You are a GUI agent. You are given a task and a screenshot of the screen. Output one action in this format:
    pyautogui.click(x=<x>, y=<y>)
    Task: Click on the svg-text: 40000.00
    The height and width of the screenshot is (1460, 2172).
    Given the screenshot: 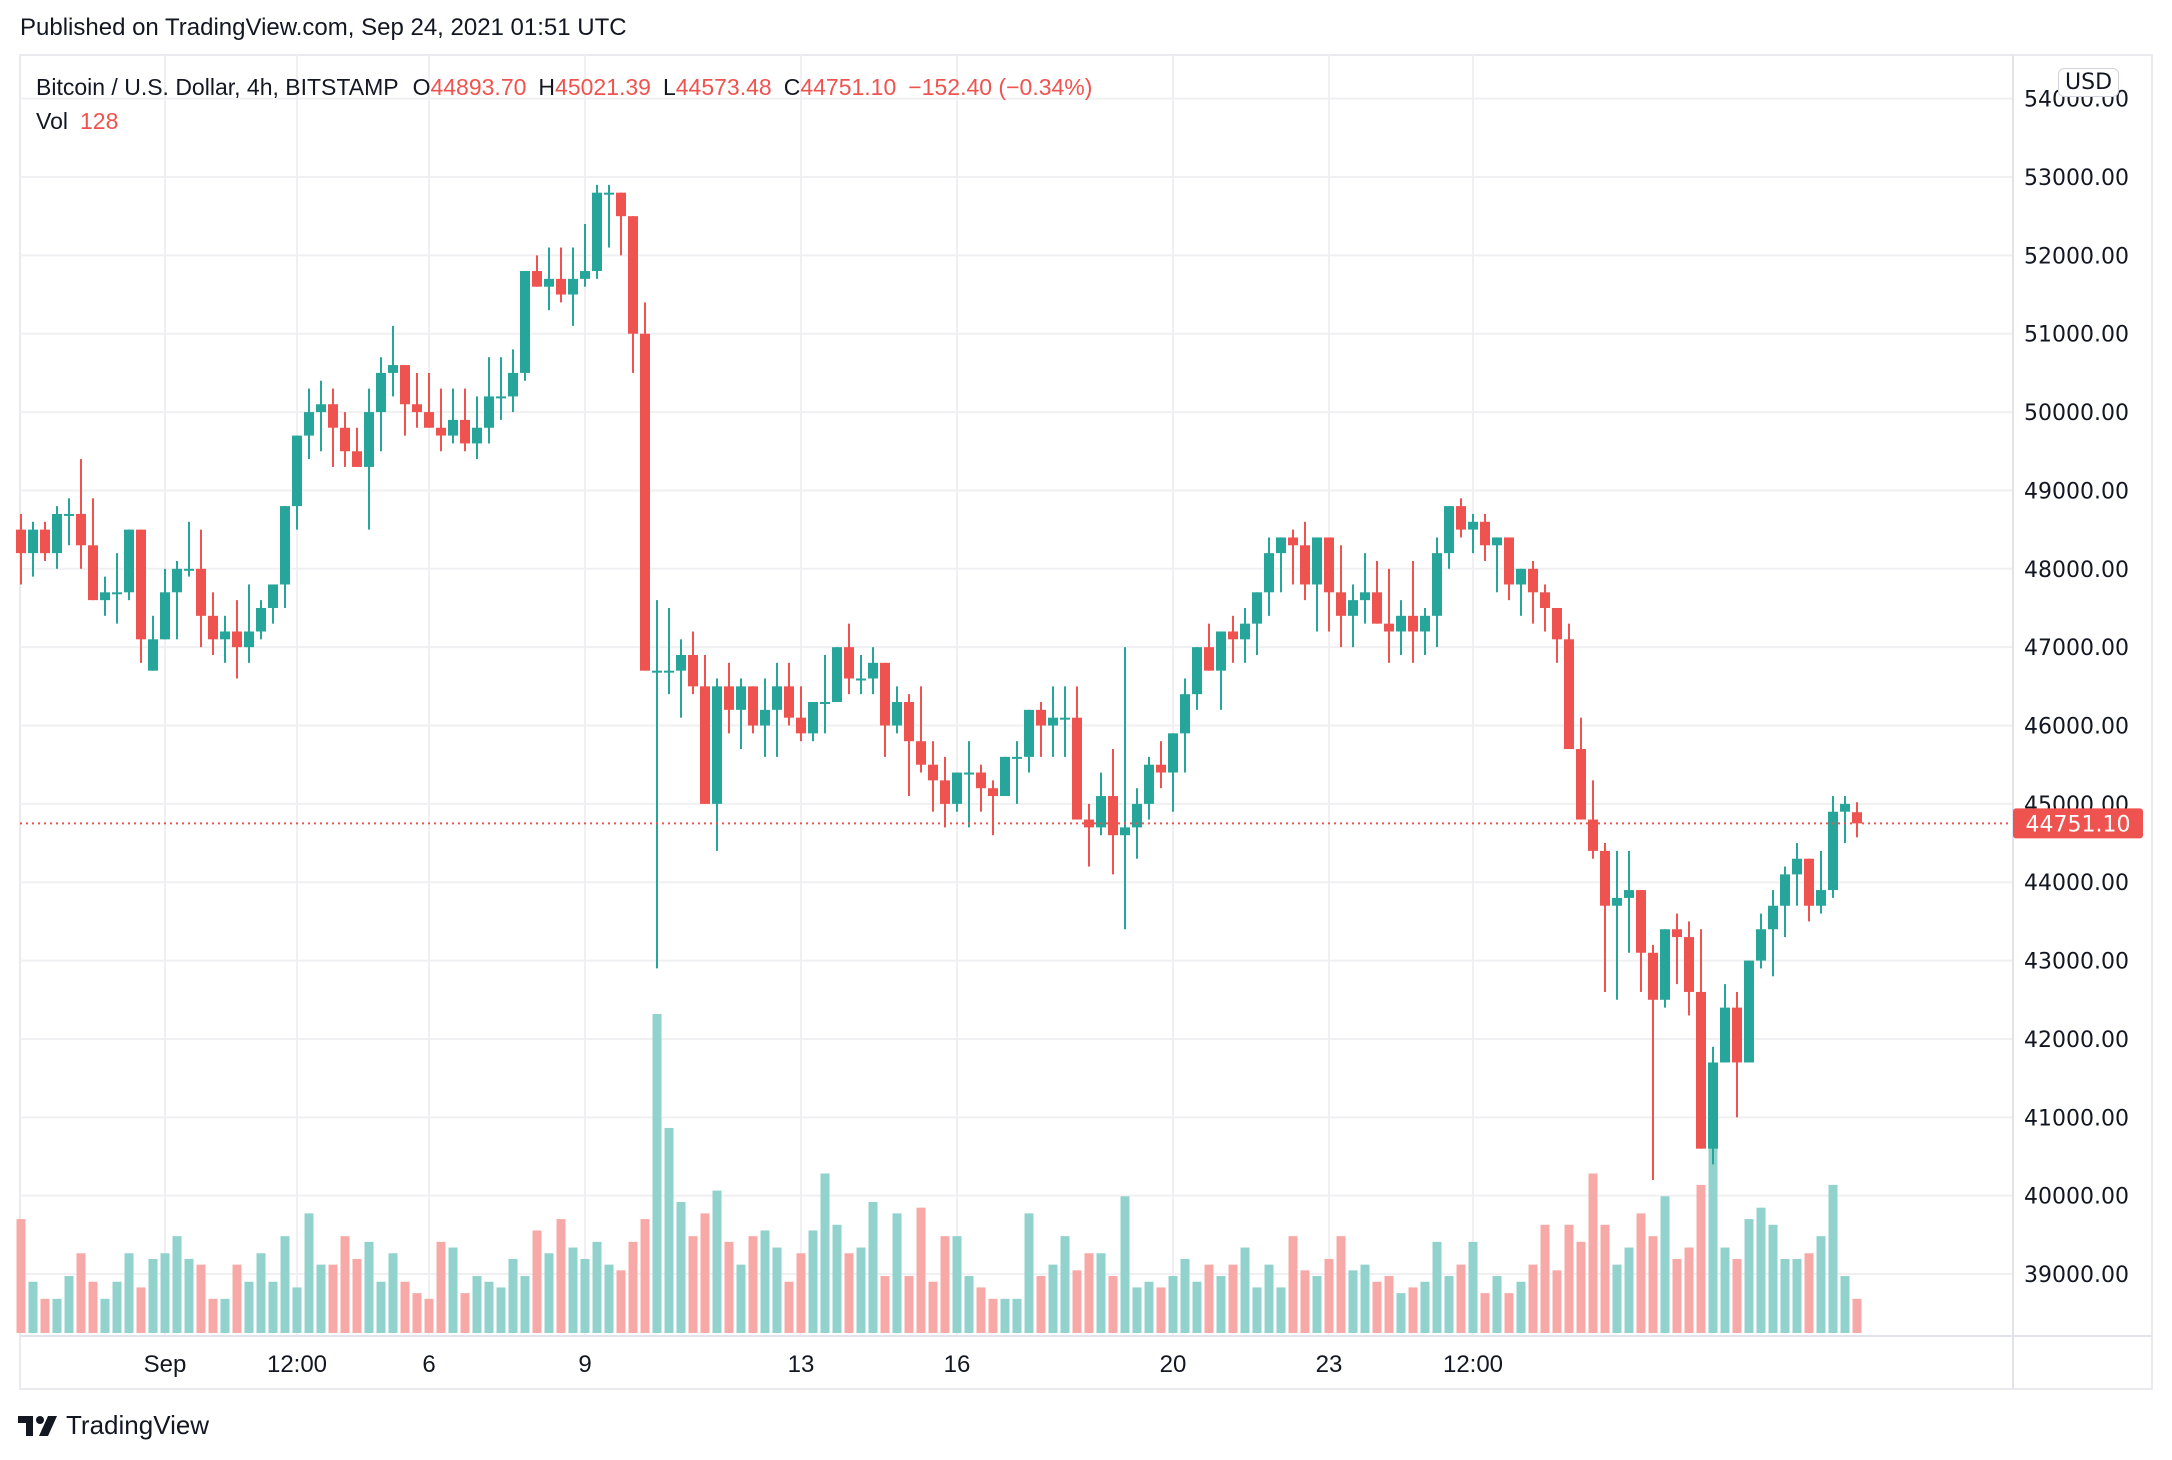 What is the action you would take?
    pyautogui.click(x=2076, y=1197)
    